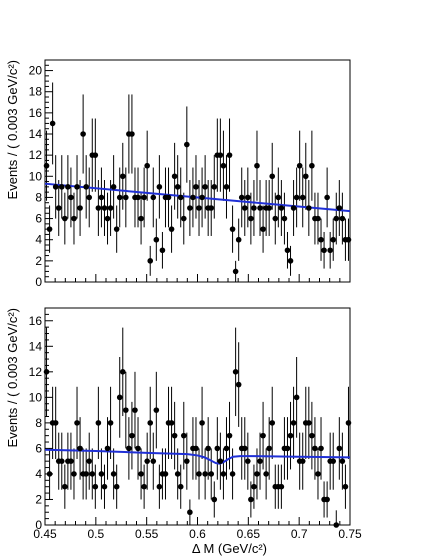 Image resolution: width=431 pixels, height=557 pixels. Describe the element at coordinates (197, 456) in the screenshot. I see `bottom-fit-curve-group` at that location.